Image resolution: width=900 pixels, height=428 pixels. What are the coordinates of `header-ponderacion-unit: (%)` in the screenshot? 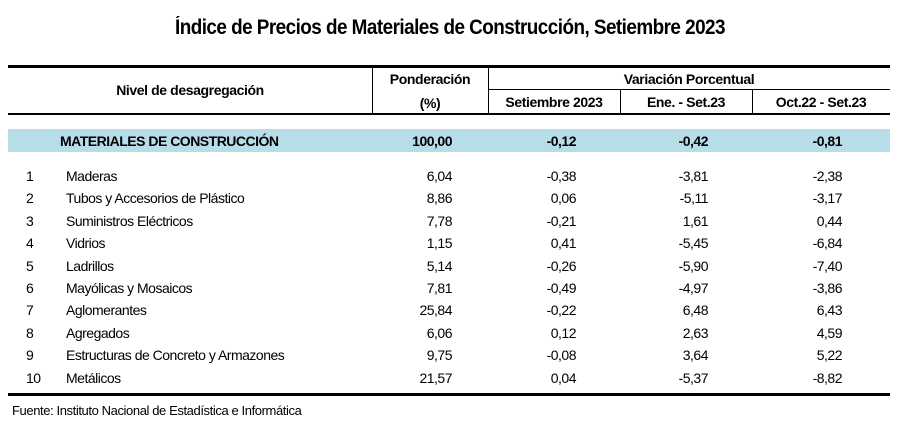 It's located at (430, 103).